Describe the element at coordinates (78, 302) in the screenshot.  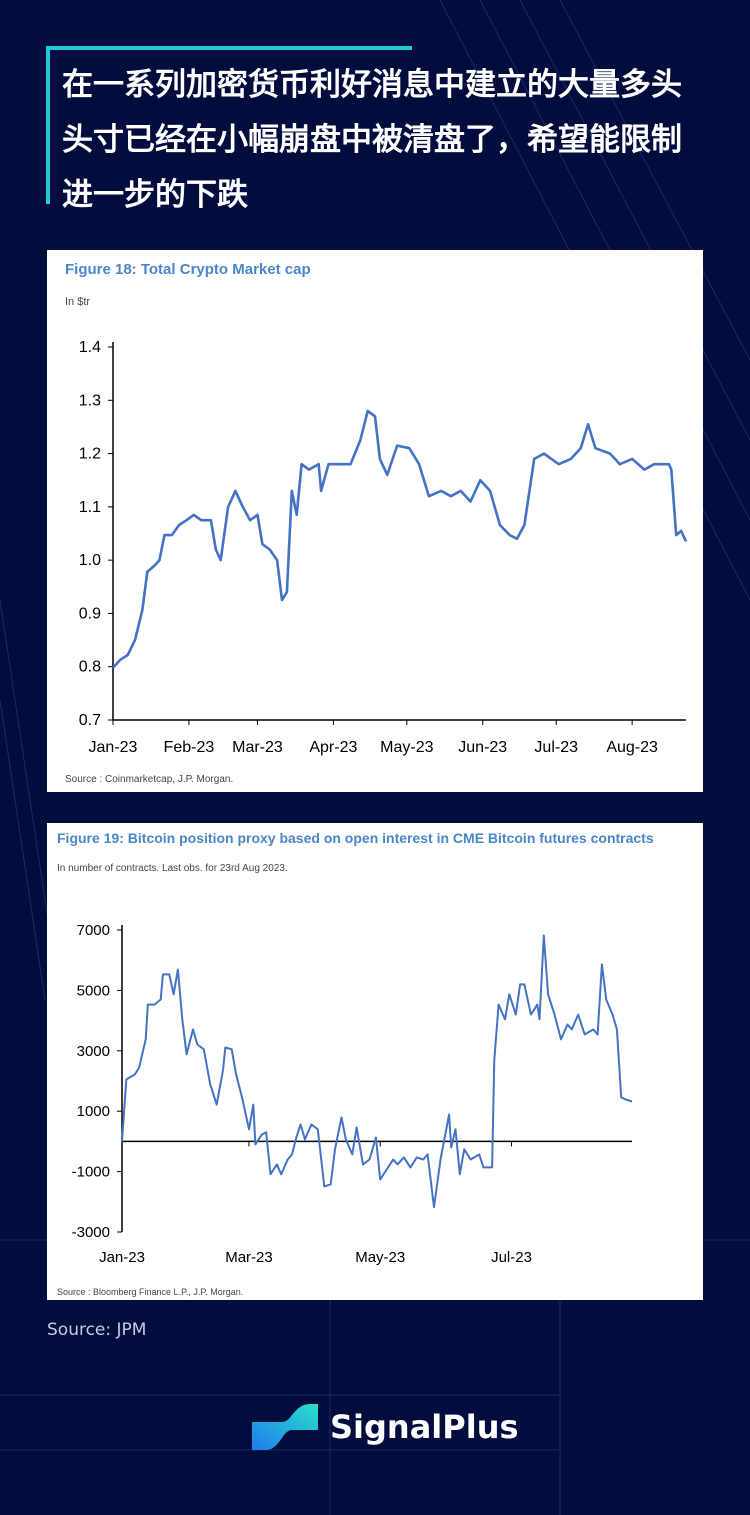
I see `chart-subtitle: In $tr` at that location.